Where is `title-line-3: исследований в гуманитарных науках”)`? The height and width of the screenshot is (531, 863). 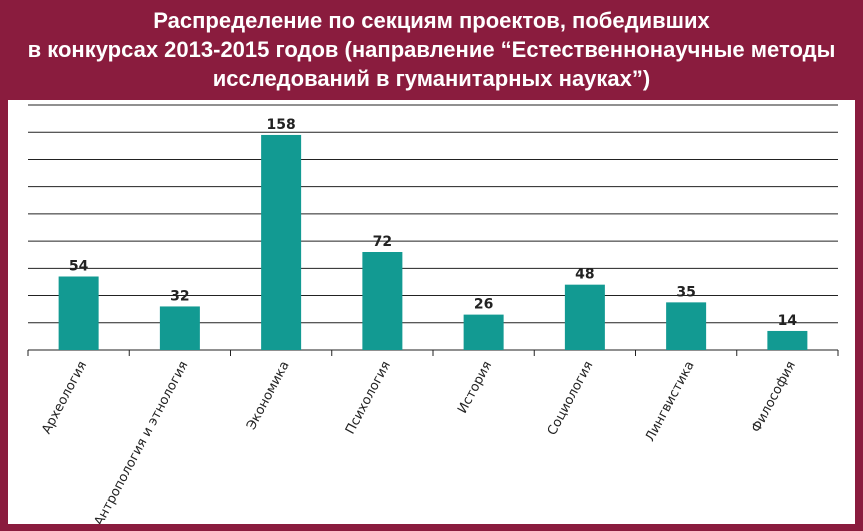
title-line-3: исследований в гуманитарных науках”) is located at coordinates (431, 78).